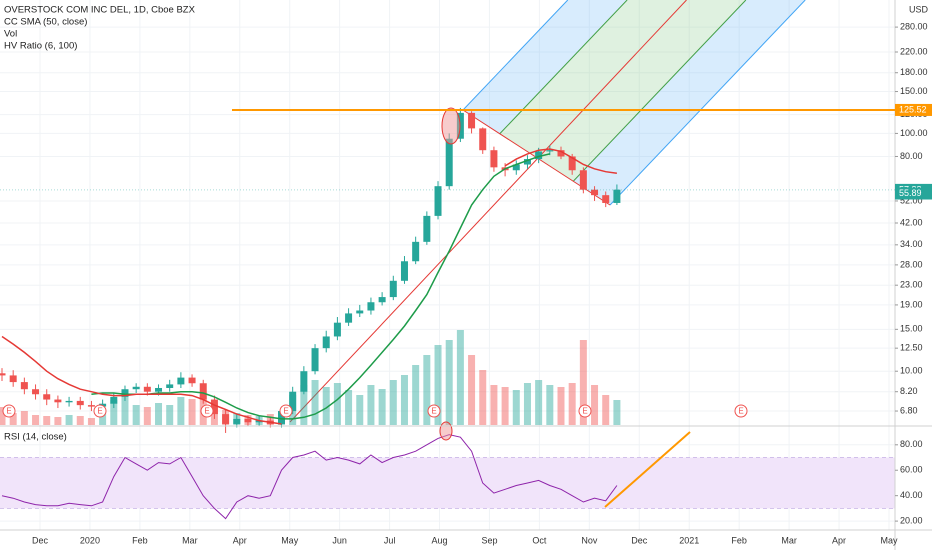 The width and height of the screenshot is (932, 555). Describe the element at coordinates (140, 540) in the screenshot. I see `x-tick-label: Feb` at that location.